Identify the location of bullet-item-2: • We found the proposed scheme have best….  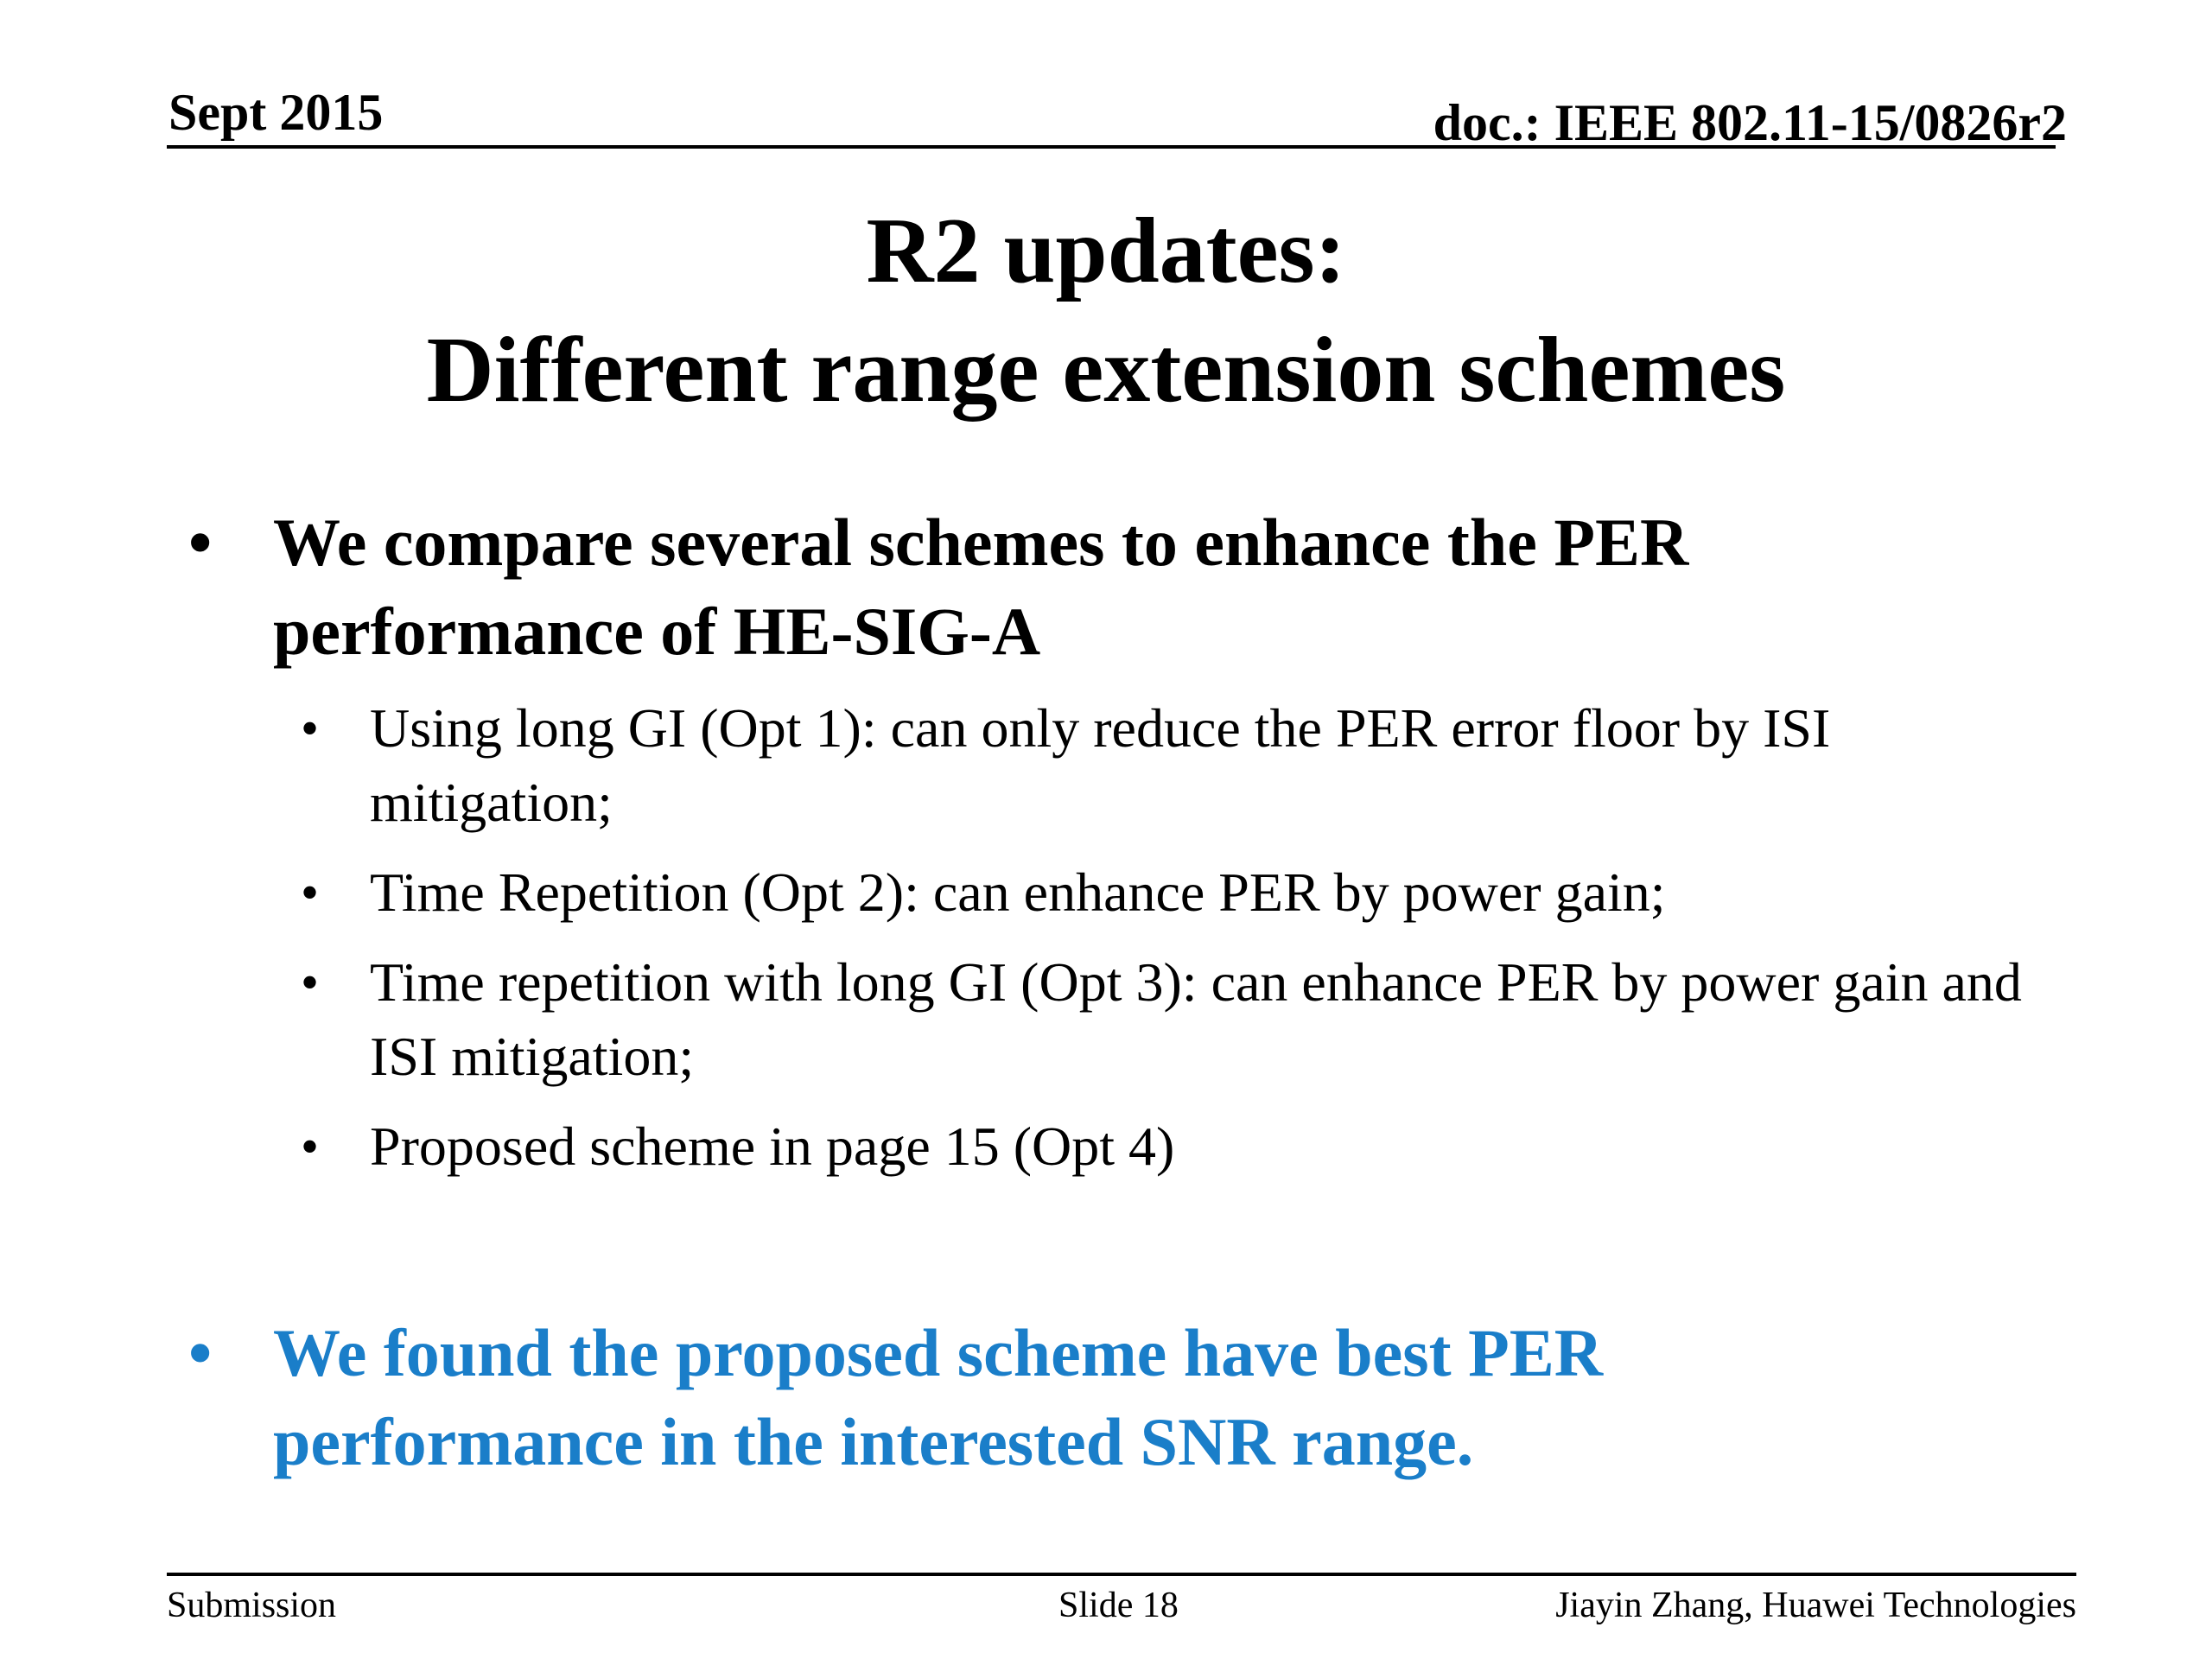
(1073, 1397).